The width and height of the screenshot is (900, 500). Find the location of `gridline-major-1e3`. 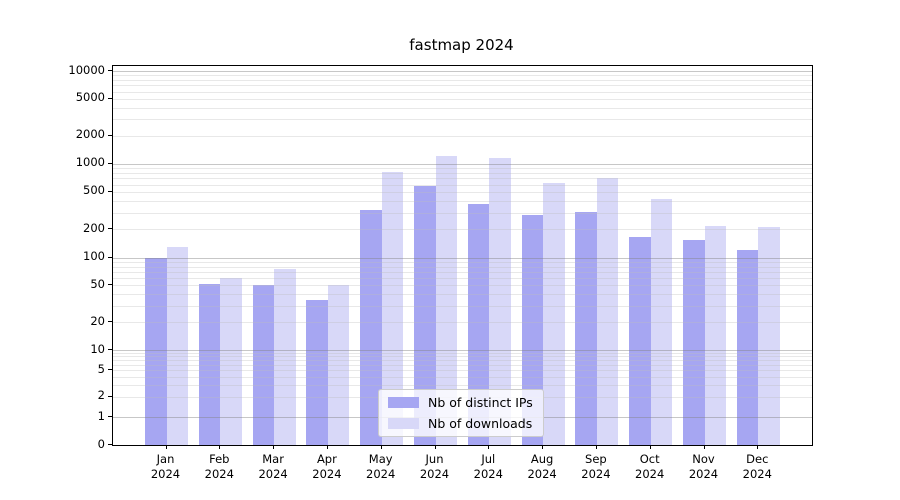

gridline-major-1e3 is located at coordinates (462, 164).